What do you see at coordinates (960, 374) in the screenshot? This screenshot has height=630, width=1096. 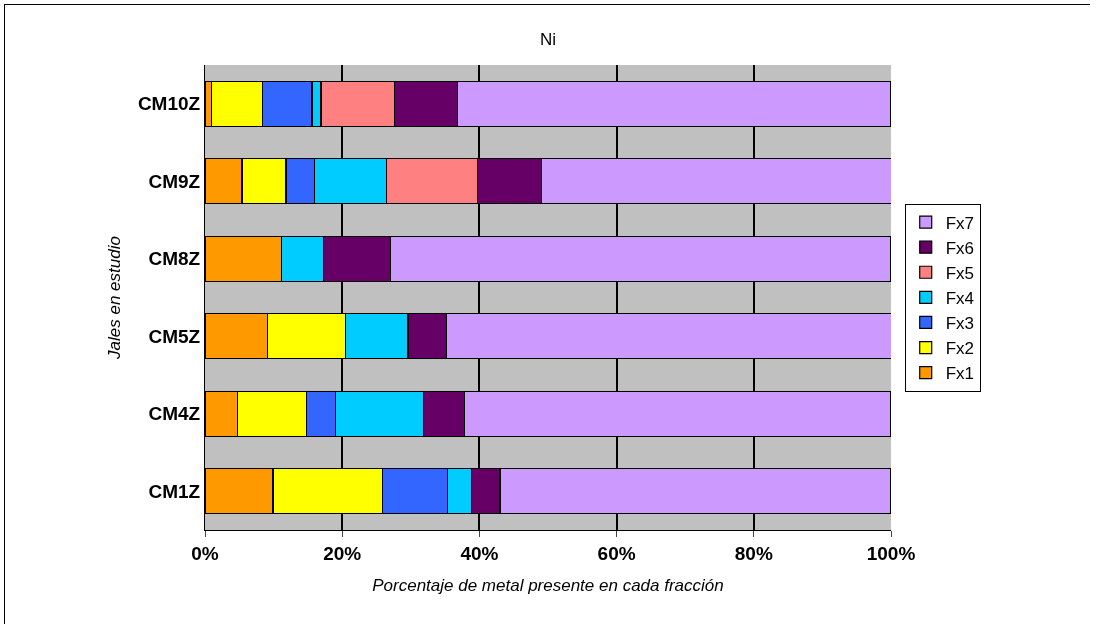 I see `legend-label: Fx1` at bounding box center [960, 374].